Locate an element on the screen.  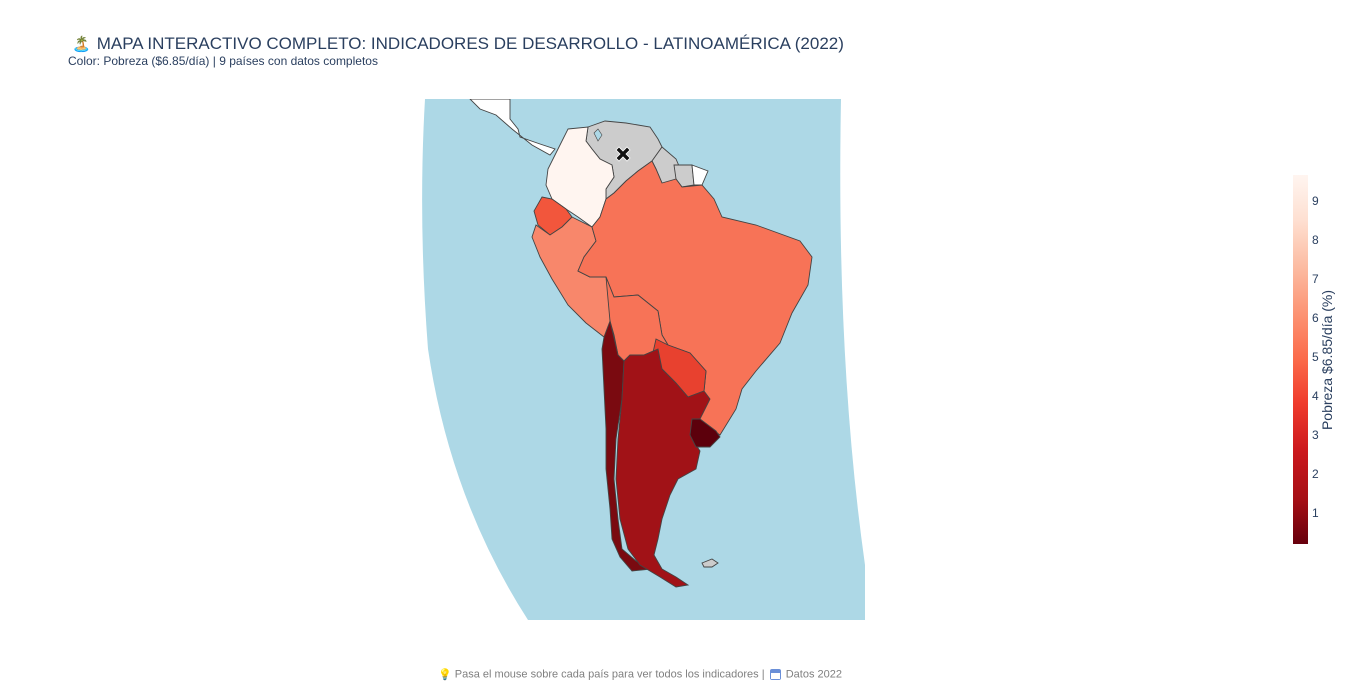
colorbar-tick: 5 is located at coordinates (1315, 357).